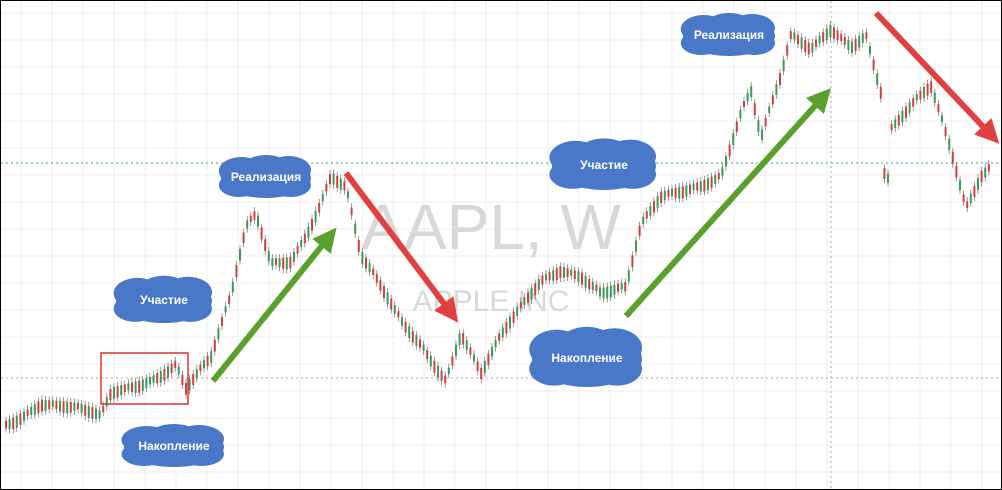 The width and height of the screenshot is (1002, 490). What do you see at coordinates (264, 176) in the screenshot?
I see `cloud: Реализация` at bounding box center [264, 176].